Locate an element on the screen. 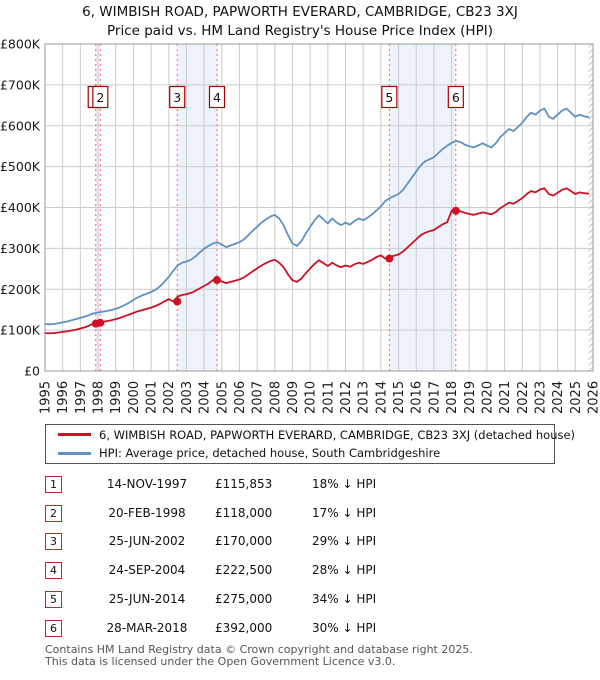 This screenshot has height=680, width=600. x-axis-tick-label: 2006 is located at coordinates (240, 397).